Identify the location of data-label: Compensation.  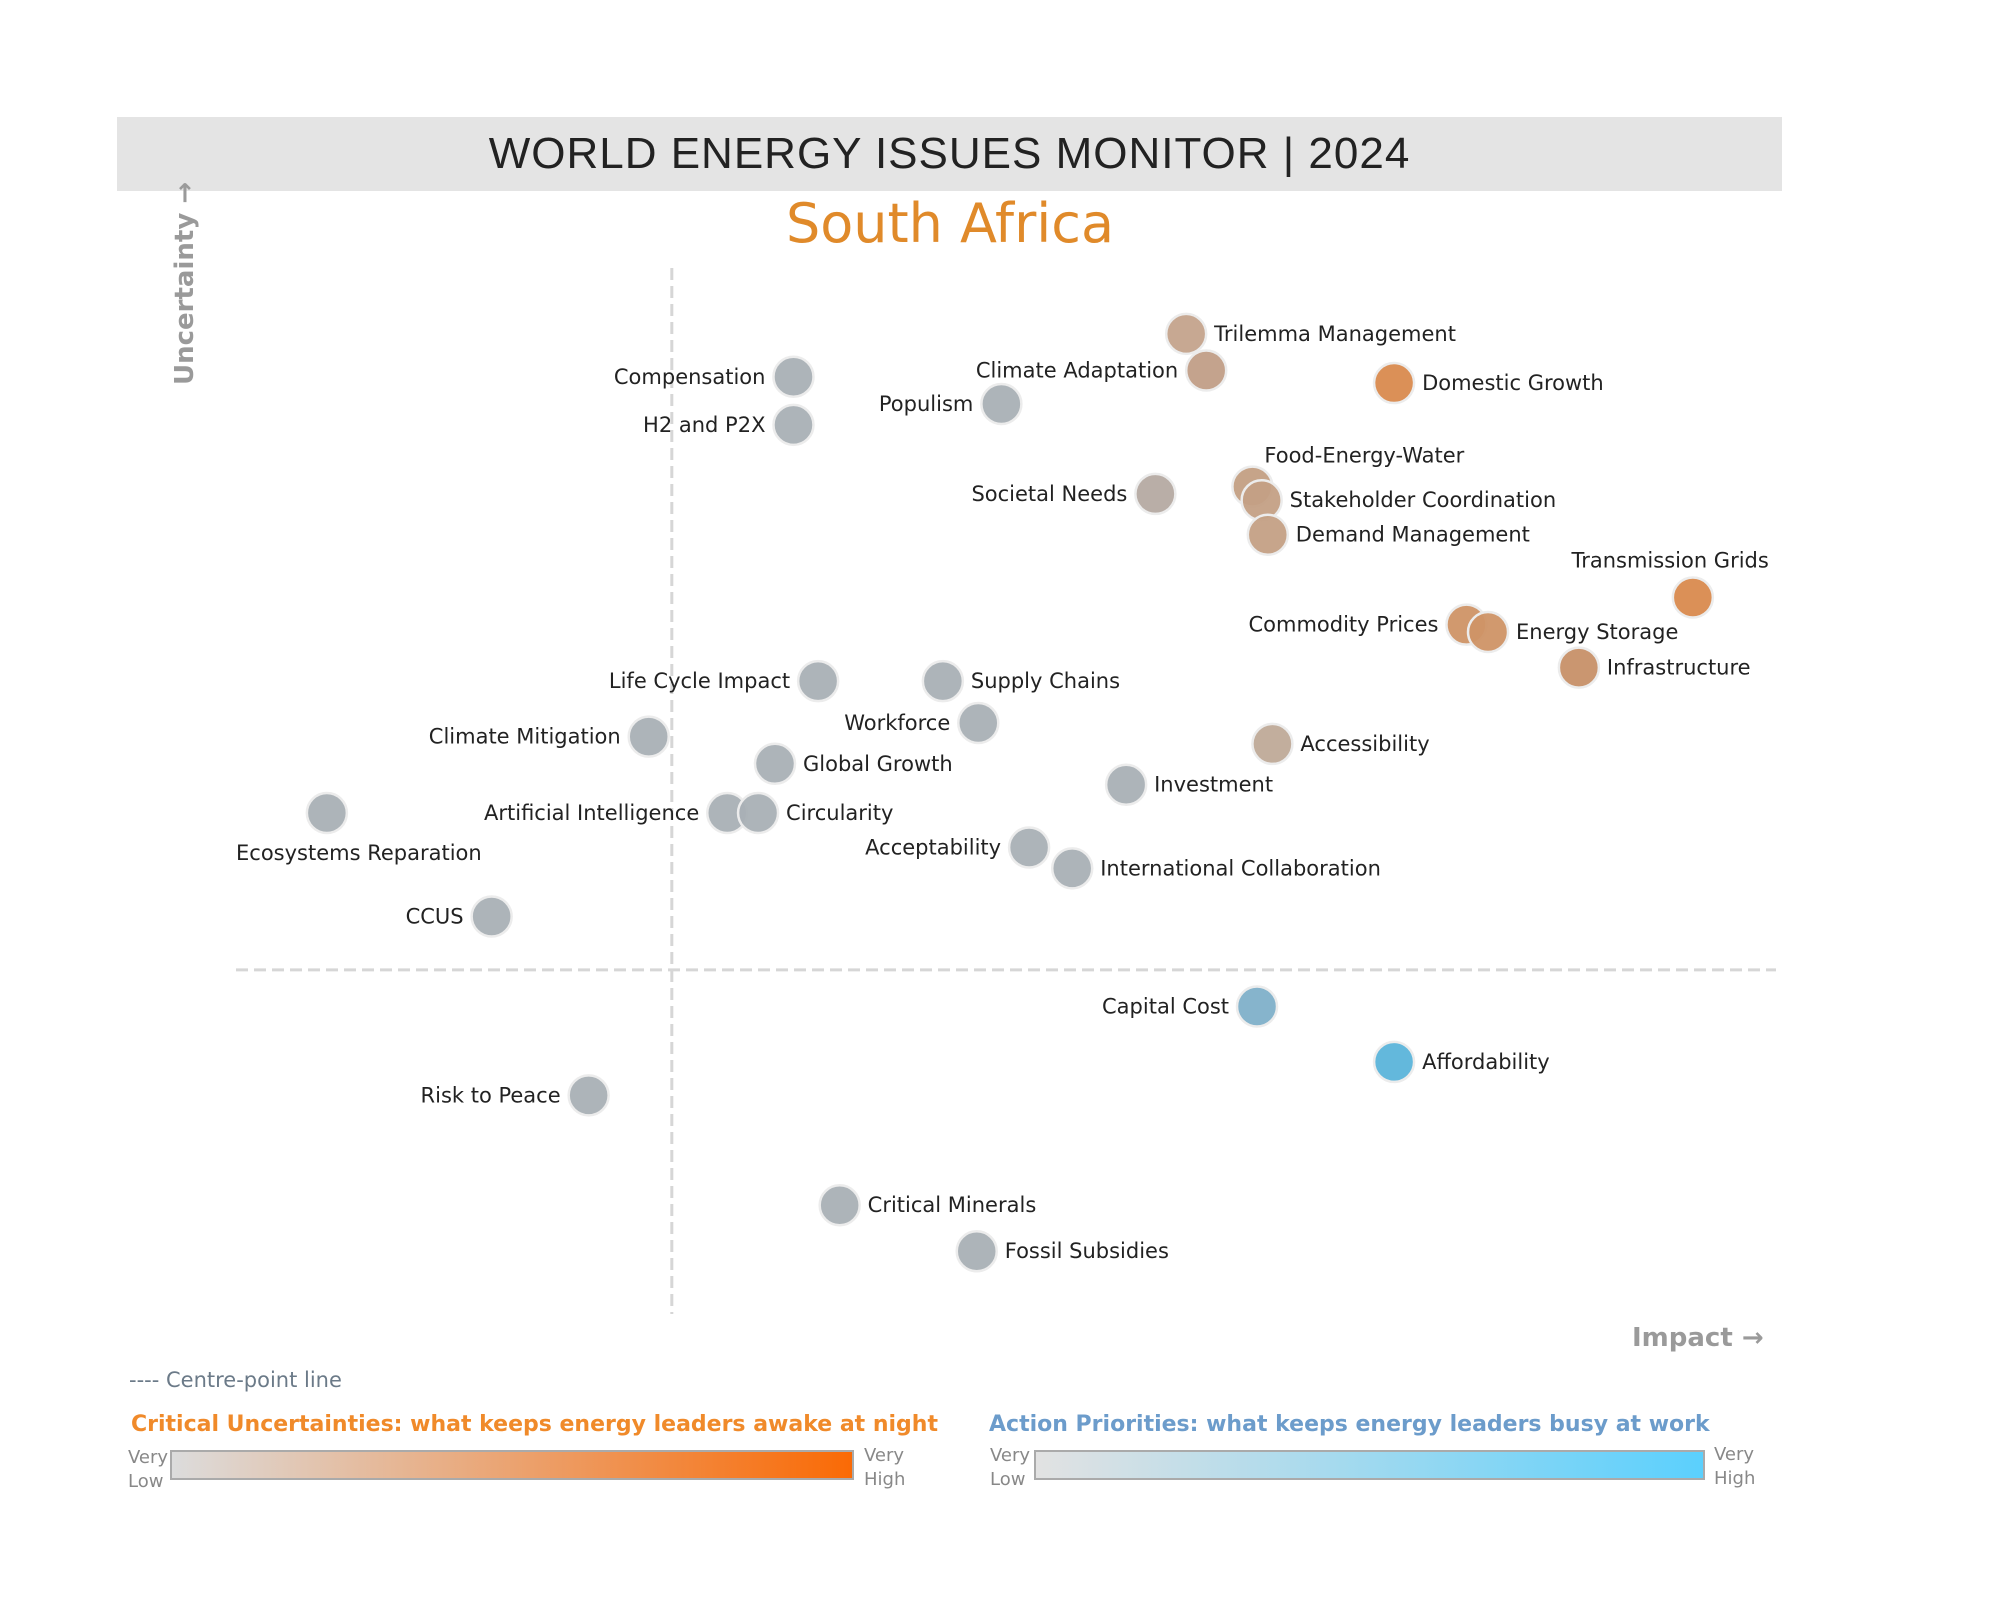
(690, 377).